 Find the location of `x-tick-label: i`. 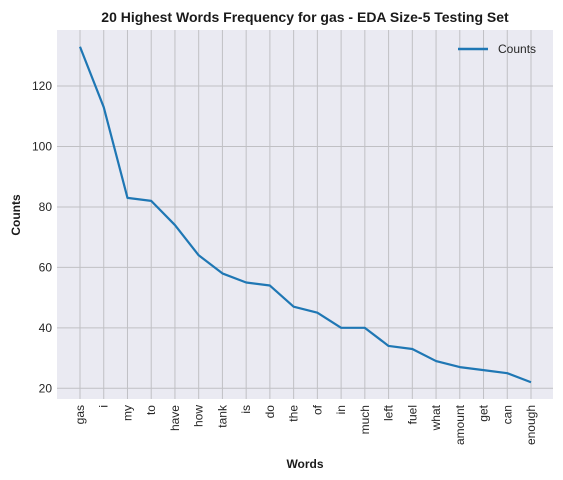

x-tick-label: i is located at coordinates (104, 406).